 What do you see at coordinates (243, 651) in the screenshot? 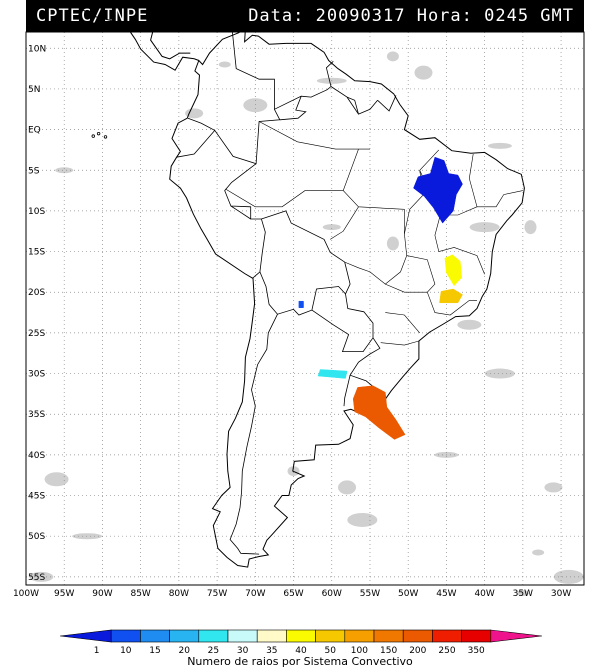
I see `legend-tick-label: 30` at bounding box center [243, 651].